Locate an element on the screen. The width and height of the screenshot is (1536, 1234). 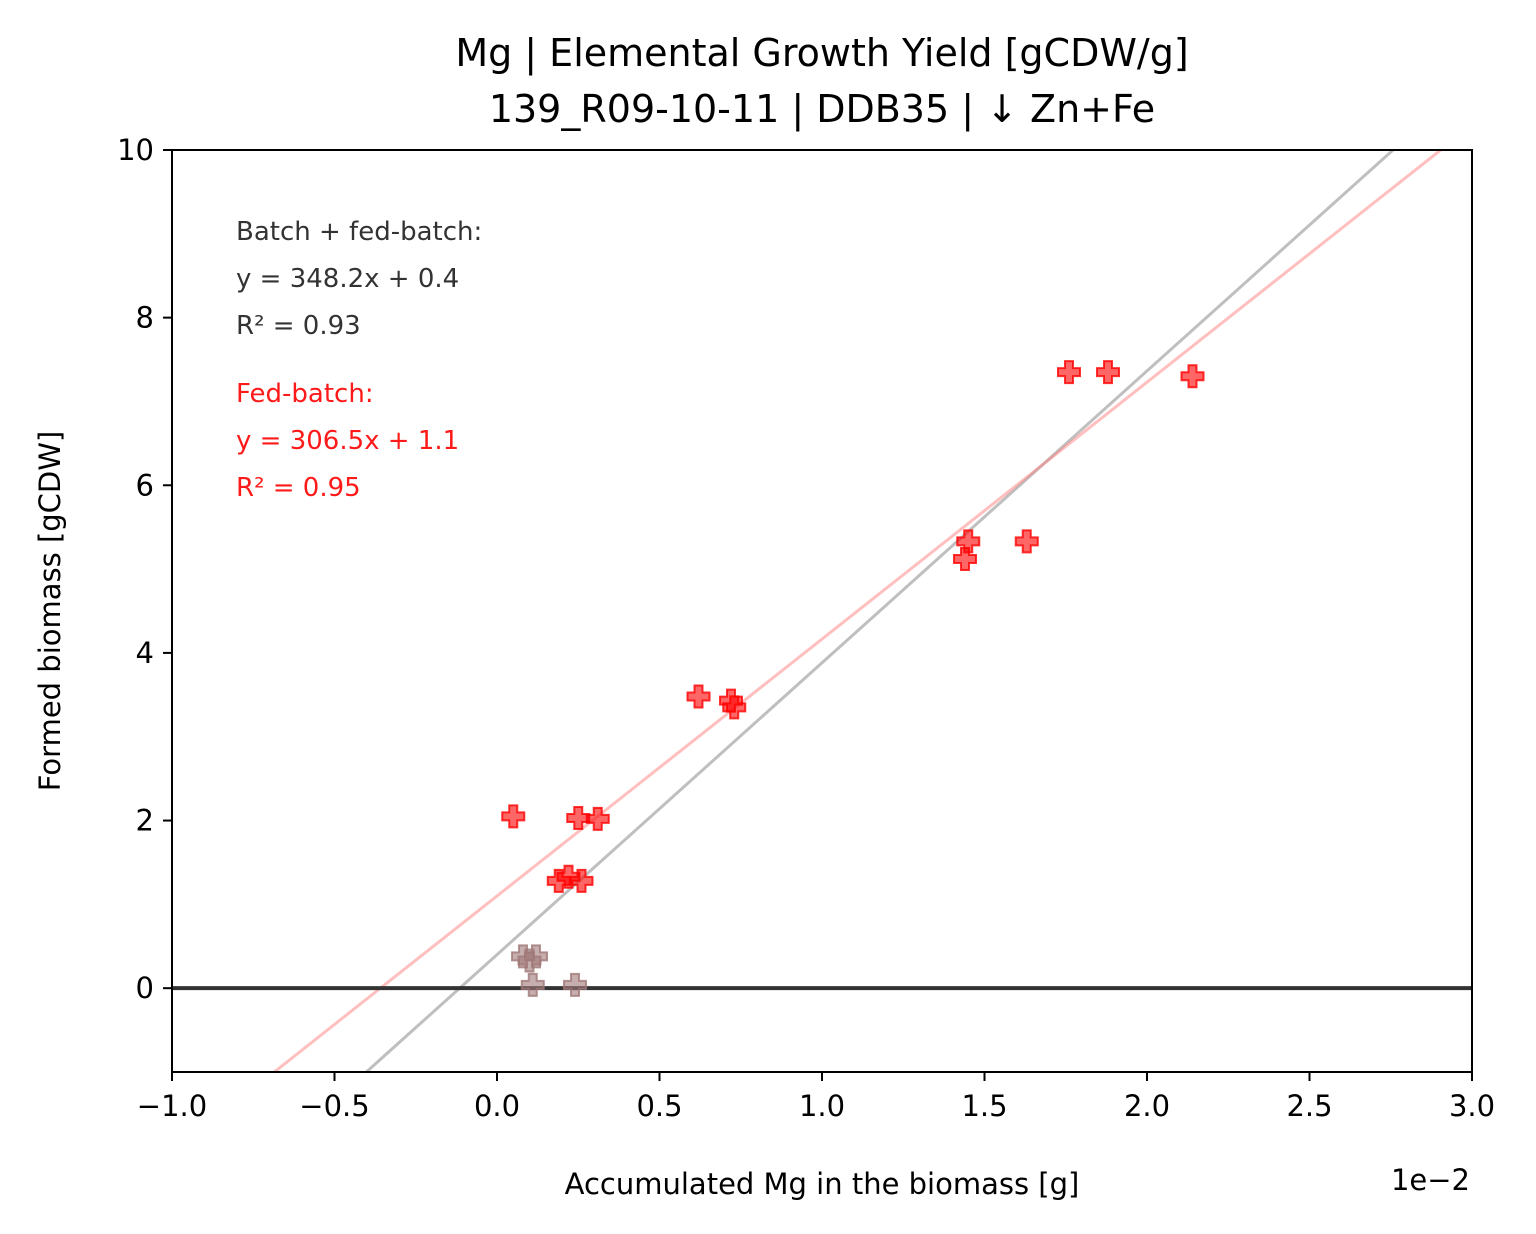
chart-subtitle: 139_R09-10-11 | DDB35 | ↓ Zn+Fe is located at coordinates (822, 109).